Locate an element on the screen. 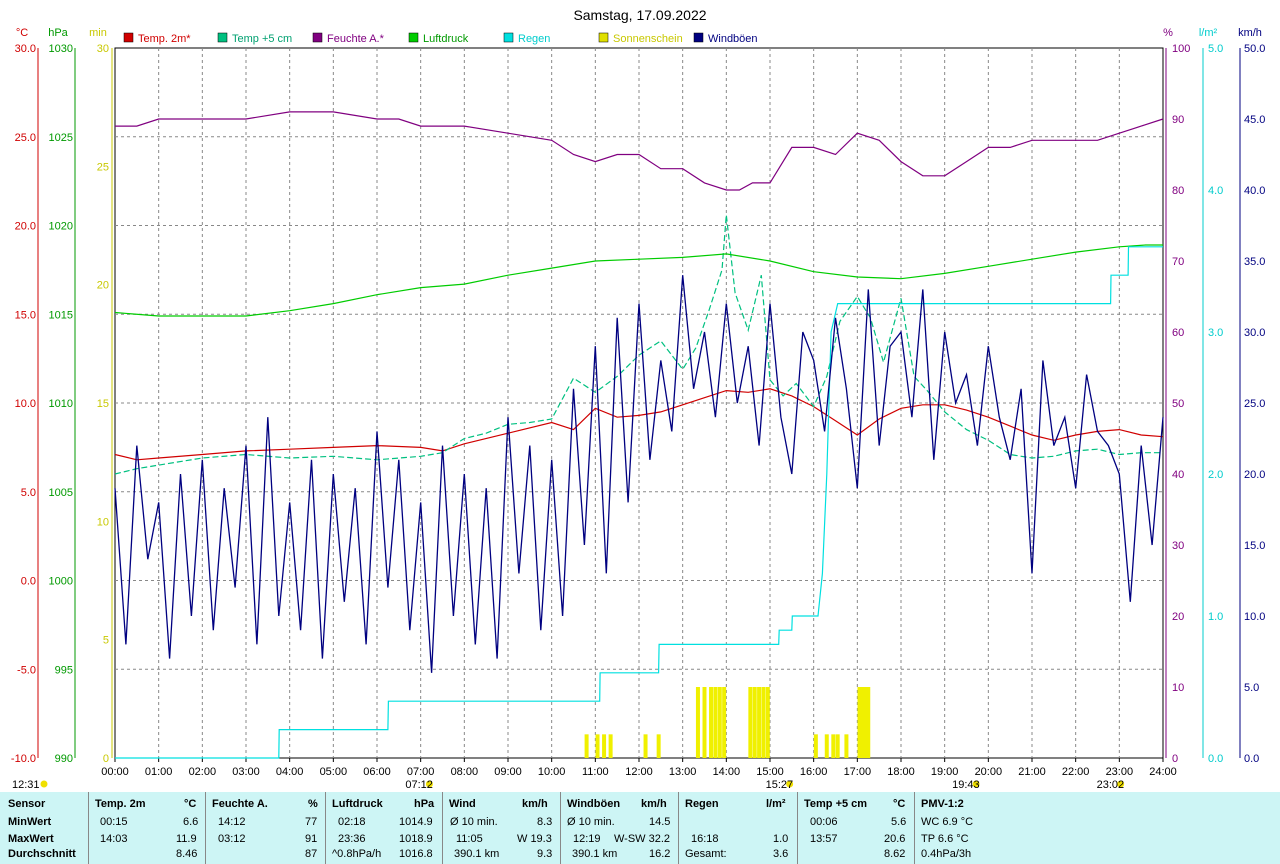 Image resolution: width=1280 pixels, height=864 pixels. x-tick-label: 02:00 is located at coordinates (203, 772).